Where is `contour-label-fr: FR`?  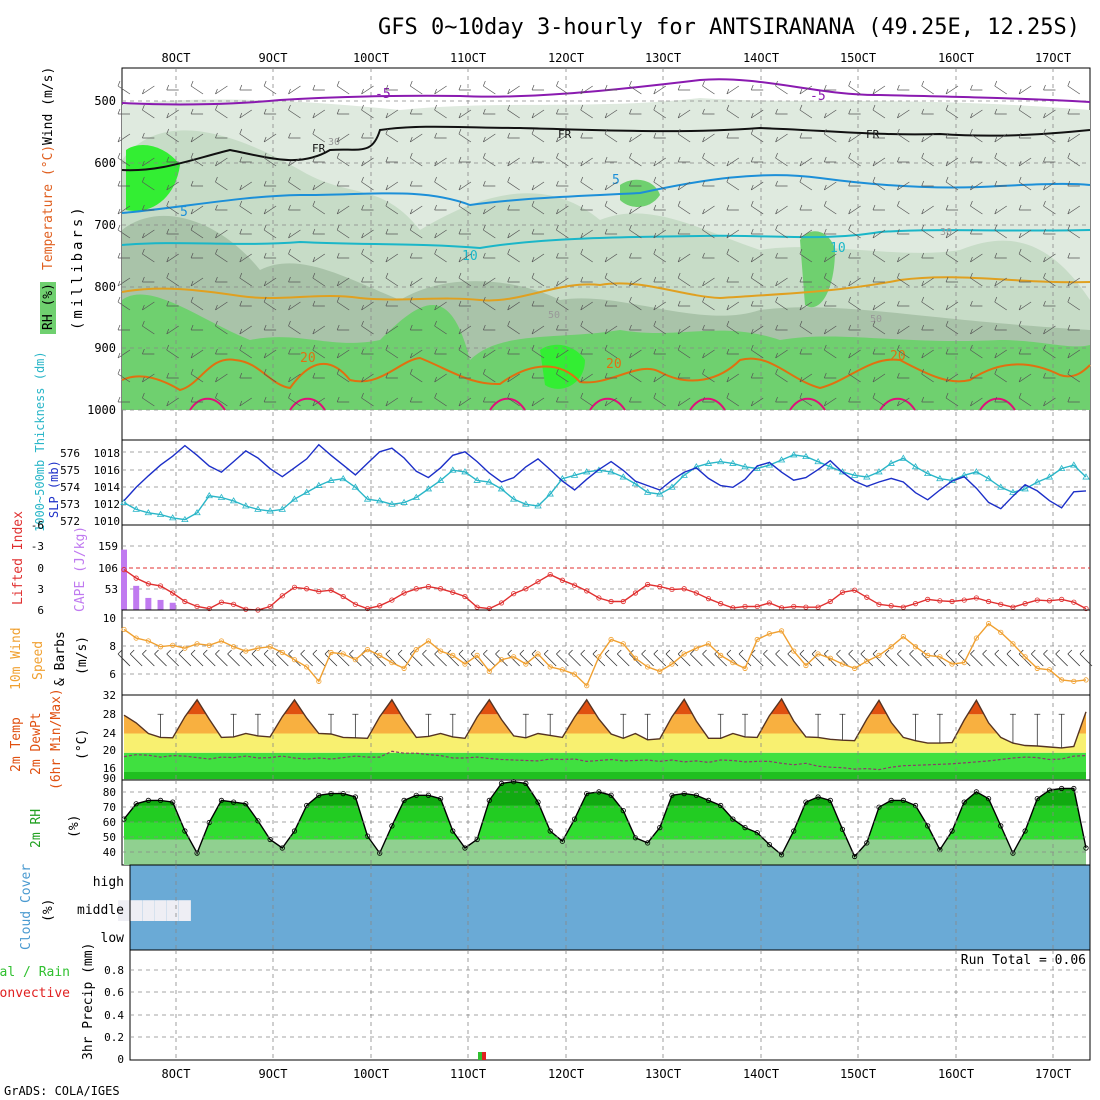
contour-label-fr: FR is located at coordinates (319, 148).